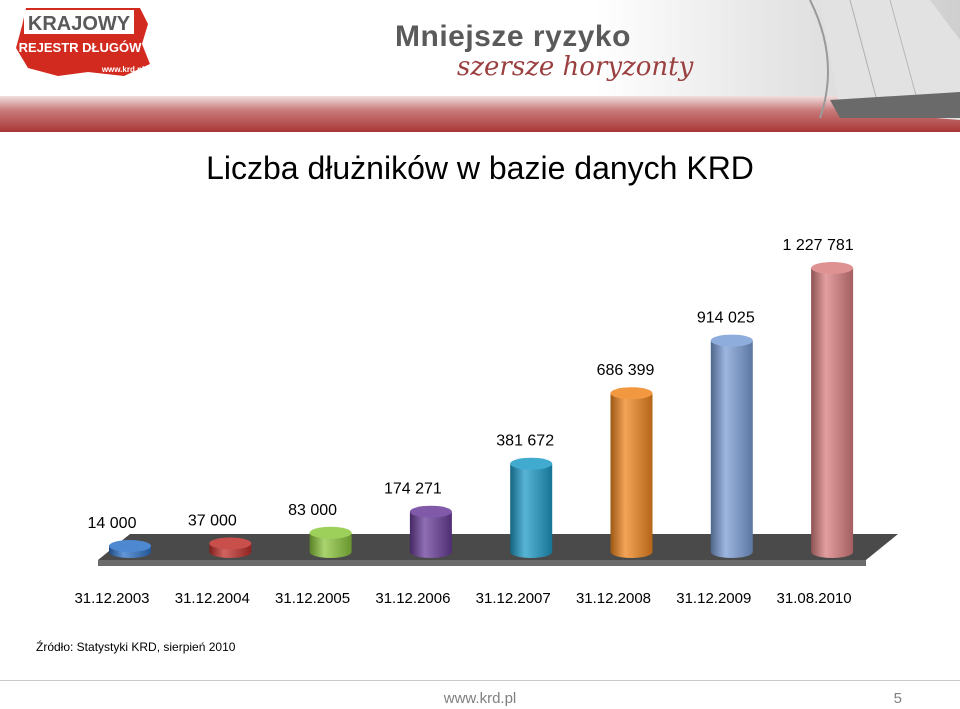 The height and width of the screenshot is (709, 960). What do you see at coordinates (713, 598) in the screenshot?
I see `x-tick-31.12.2009: 31.12.2009` at bounding box center [713, 598].